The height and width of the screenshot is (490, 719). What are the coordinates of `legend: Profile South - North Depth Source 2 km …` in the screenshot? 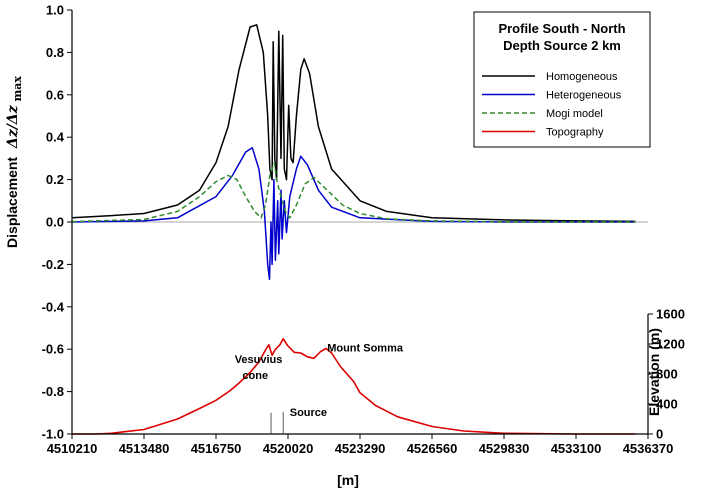 It's located at (562, 79).